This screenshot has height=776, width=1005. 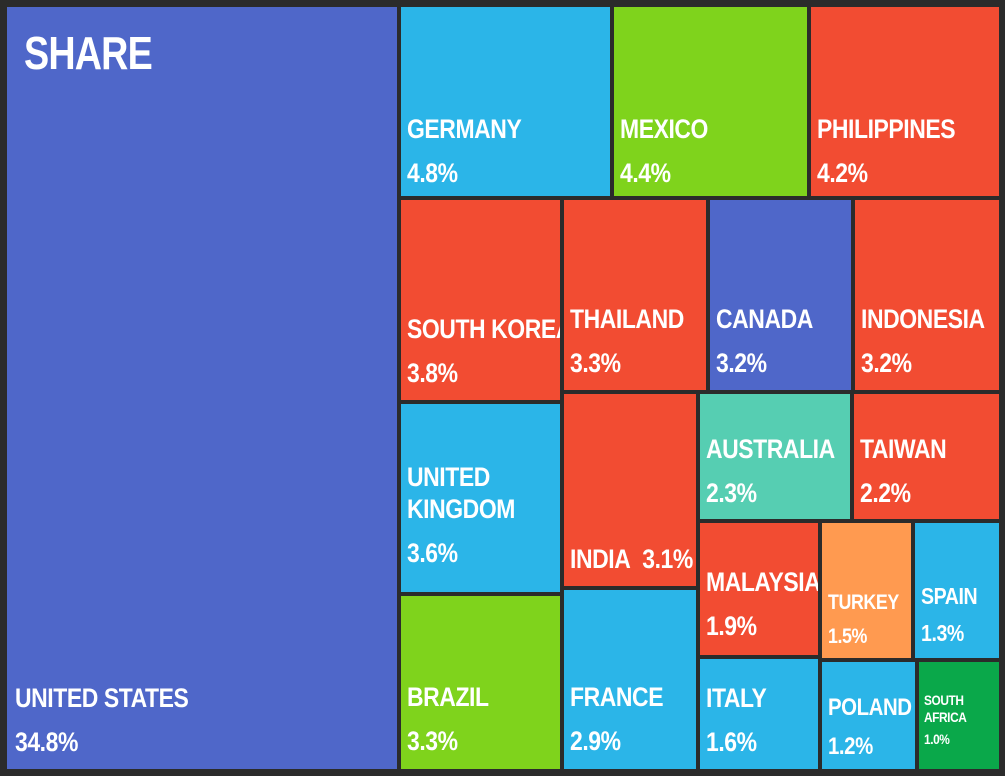 I want to click on tile-label: SOUTH AFRICA, so click(x=945, y=708).